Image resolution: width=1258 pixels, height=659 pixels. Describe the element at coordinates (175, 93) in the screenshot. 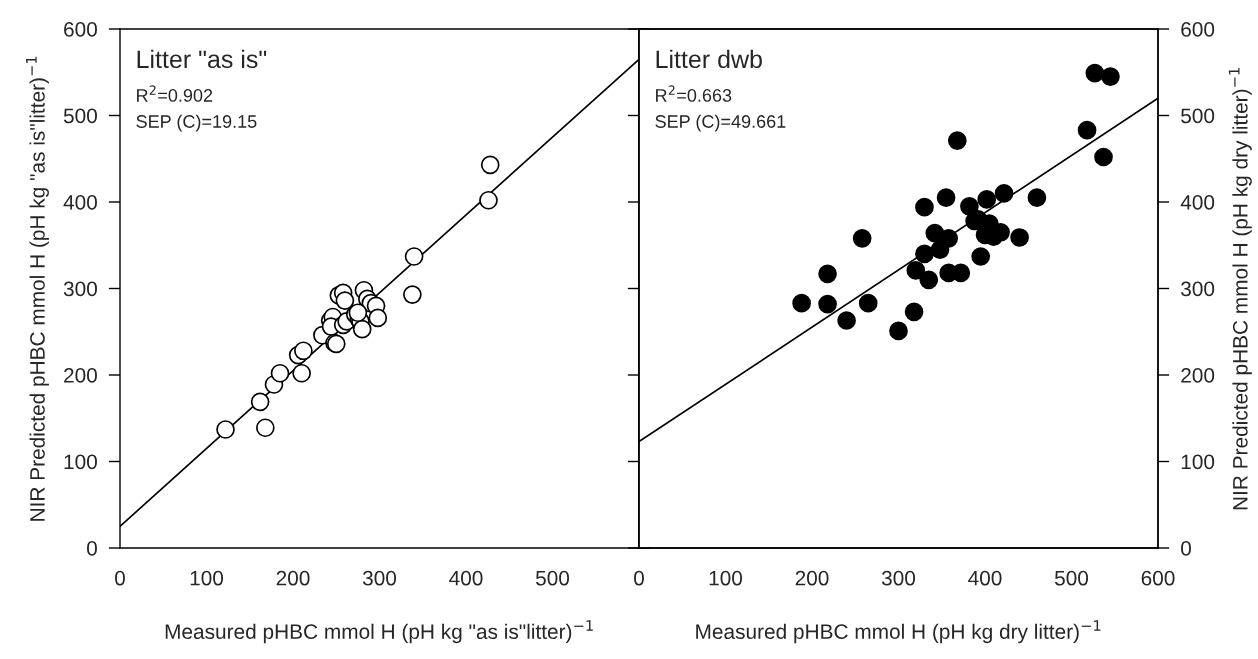

I see `annotation: R$^{2}$=0.902` at that location.